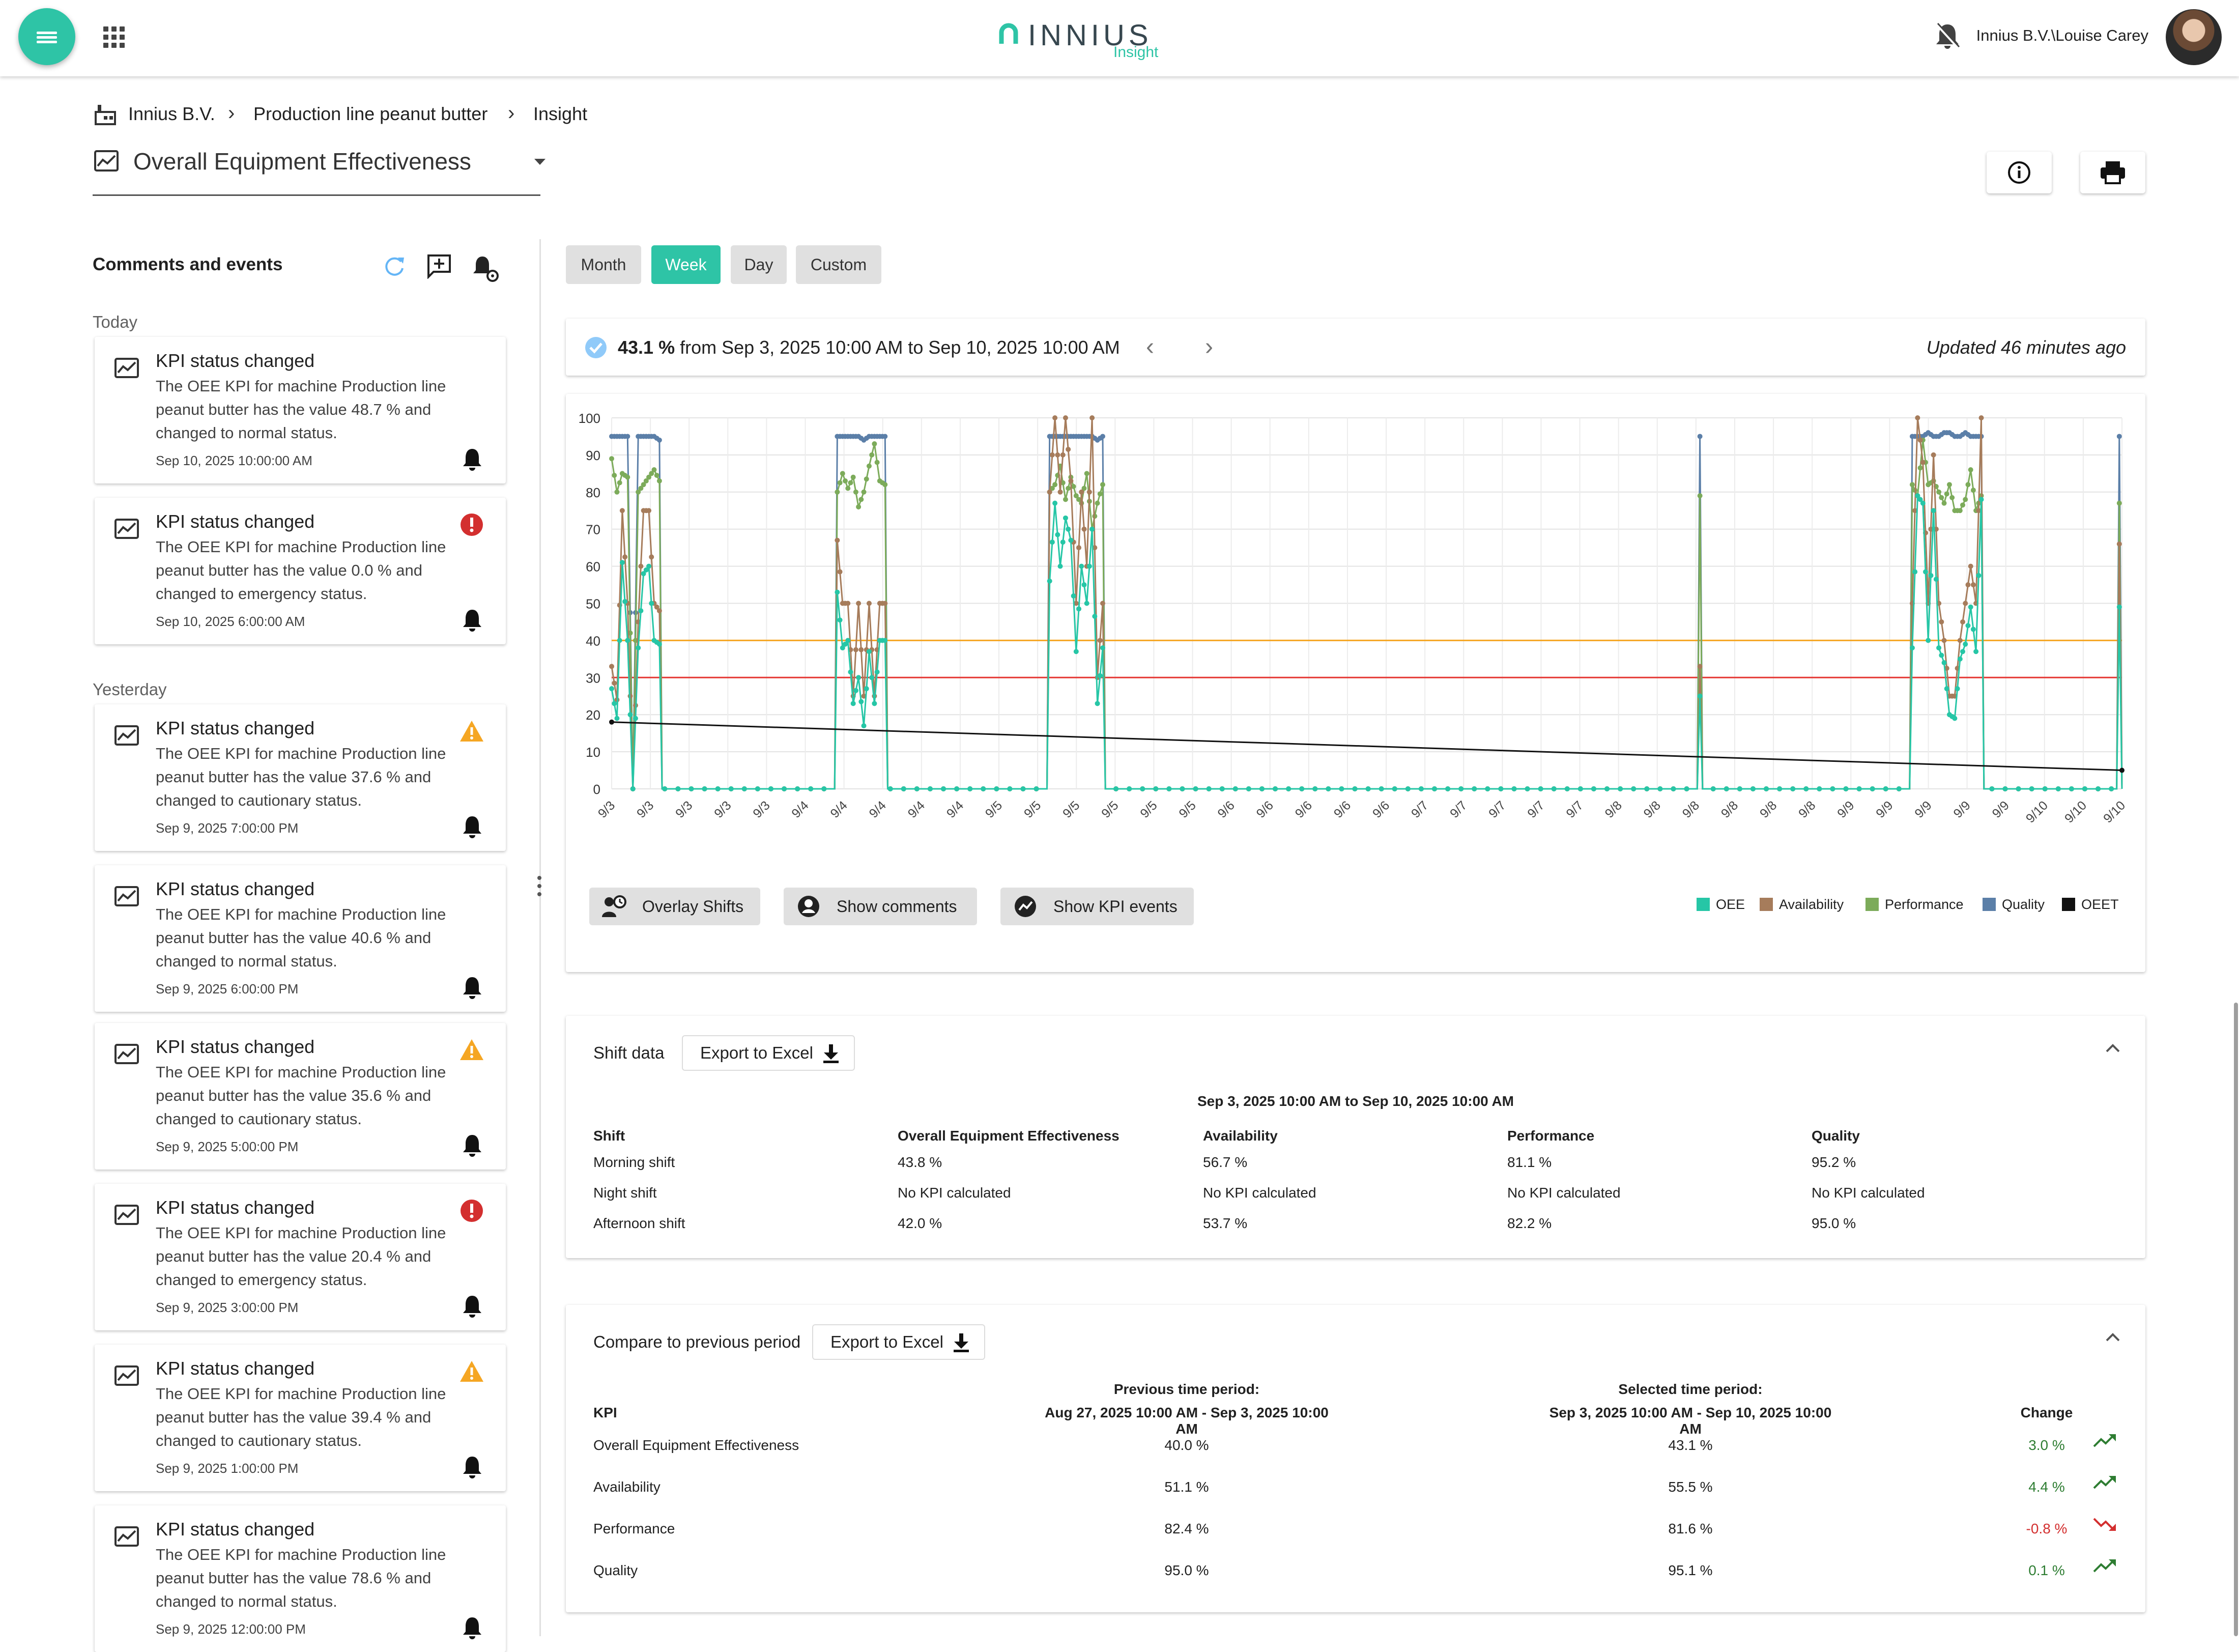 The height and width of the screenshot is (1652, 2239). What do you see at coordinates (1691, 809) in the screenshot?
I see `x-tick-label: 9/8` at bounding box center [1691, 809].